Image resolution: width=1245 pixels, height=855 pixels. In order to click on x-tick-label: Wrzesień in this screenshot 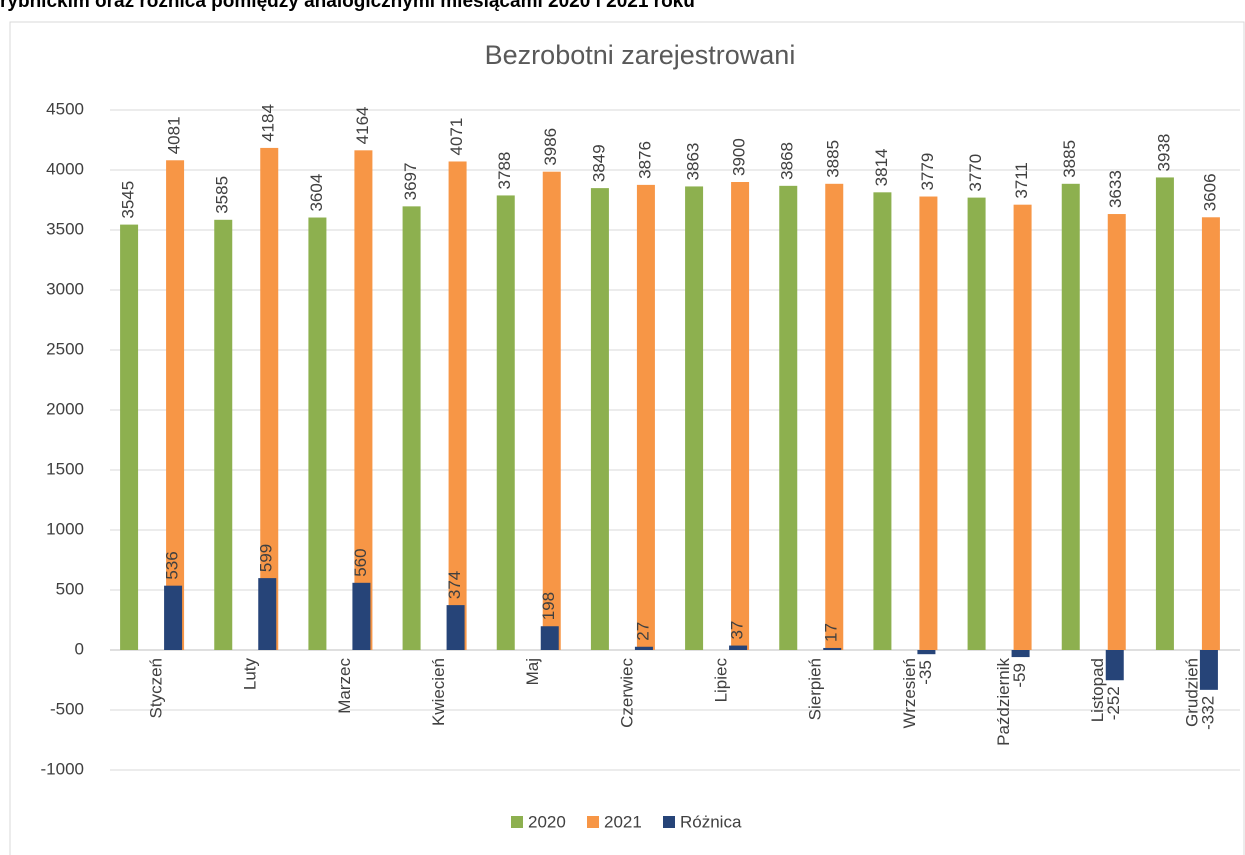, I will do `click(909, 693)`.